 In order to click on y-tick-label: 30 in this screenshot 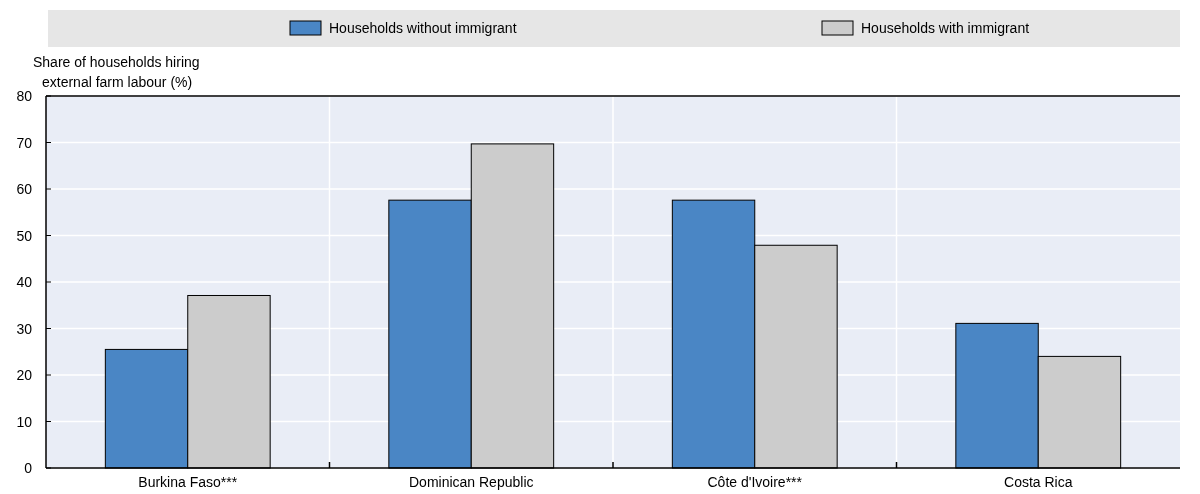, I will do `click(24, 328)`.